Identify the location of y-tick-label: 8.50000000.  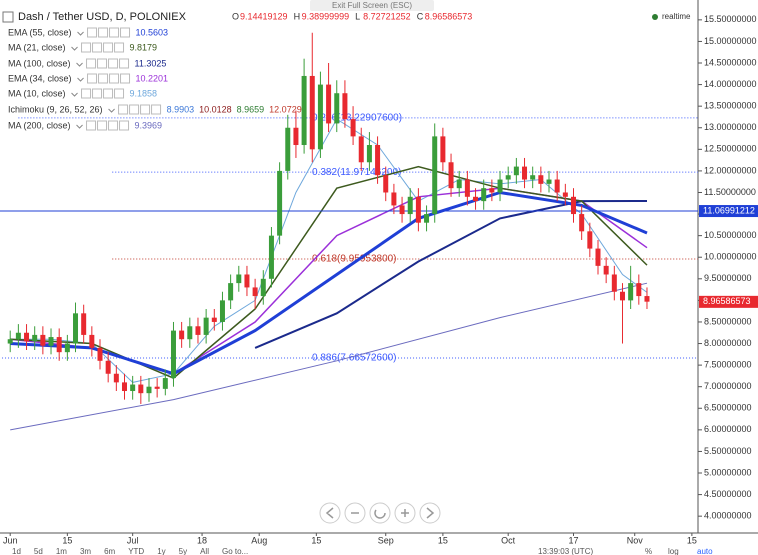
(728, 321).